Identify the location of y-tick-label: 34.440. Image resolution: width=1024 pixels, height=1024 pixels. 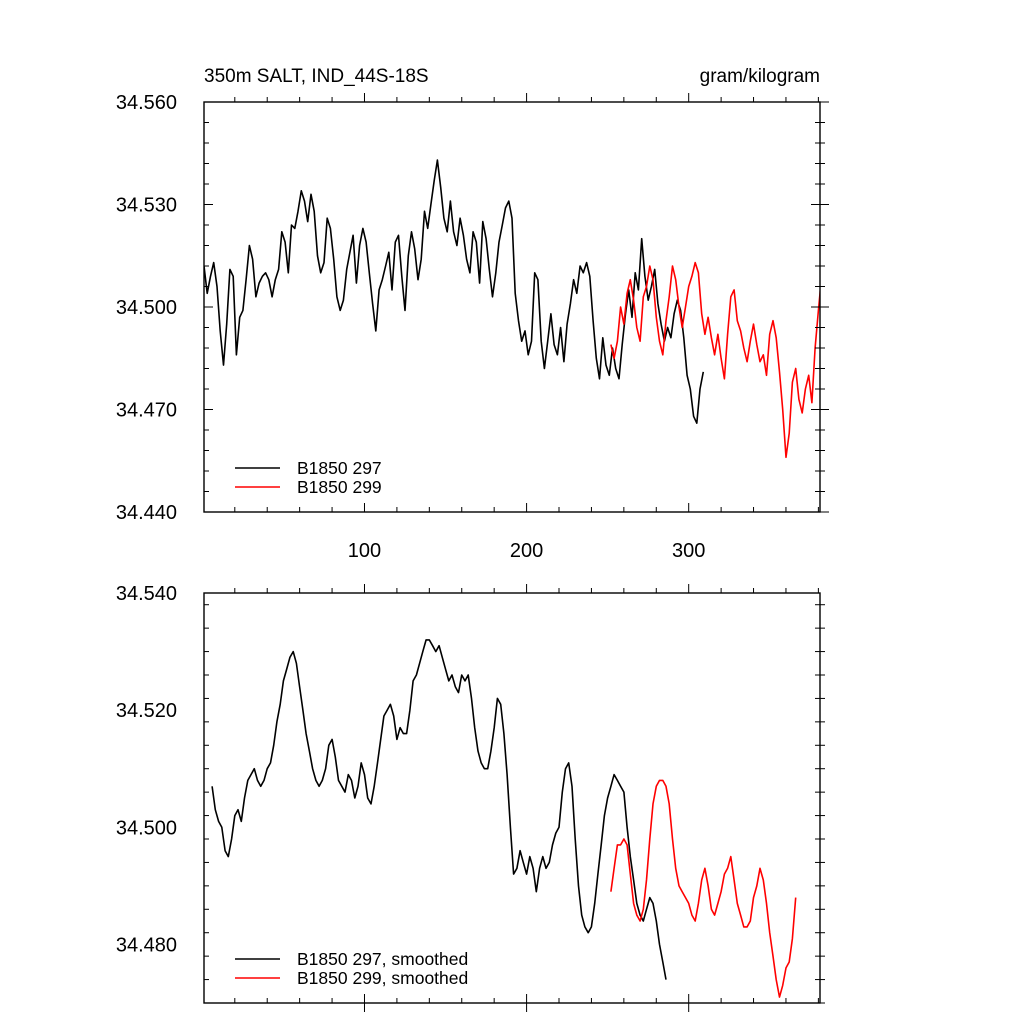
(146, 513).